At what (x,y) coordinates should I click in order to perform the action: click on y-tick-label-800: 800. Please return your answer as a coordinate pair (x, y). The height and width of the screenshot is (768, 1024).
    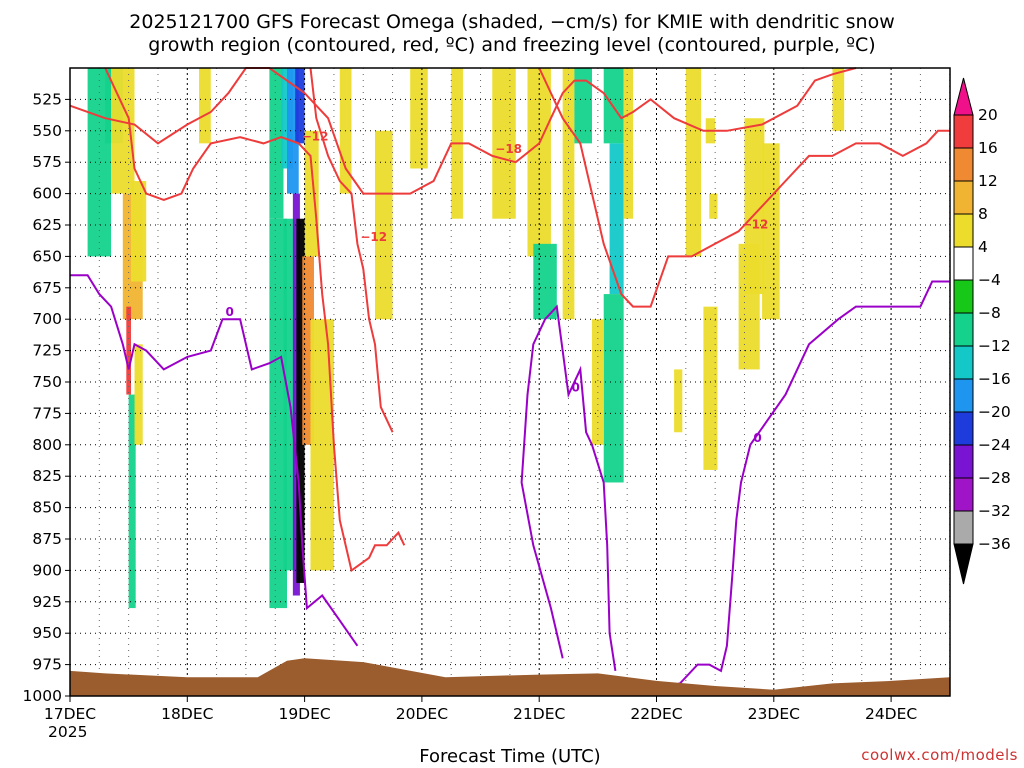
    Looking at the image, I should click on (47, 445).